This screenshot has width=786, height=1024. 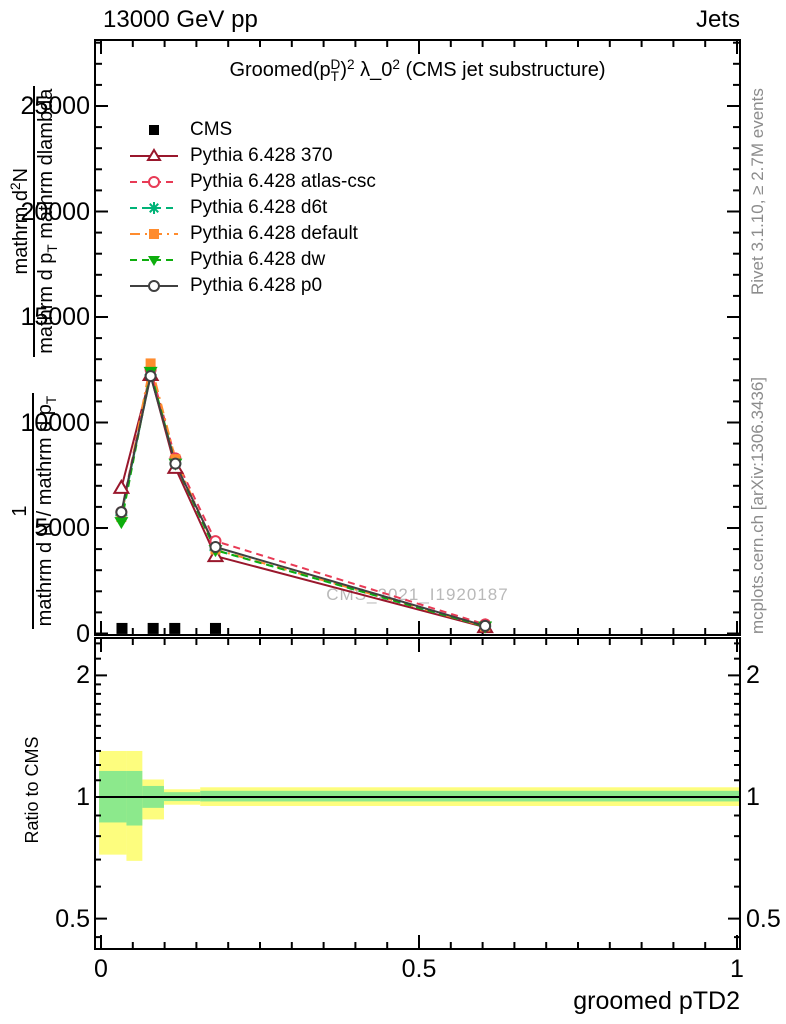 I want to click on main-y-tick-label: 0, so click(x=83, y=633).